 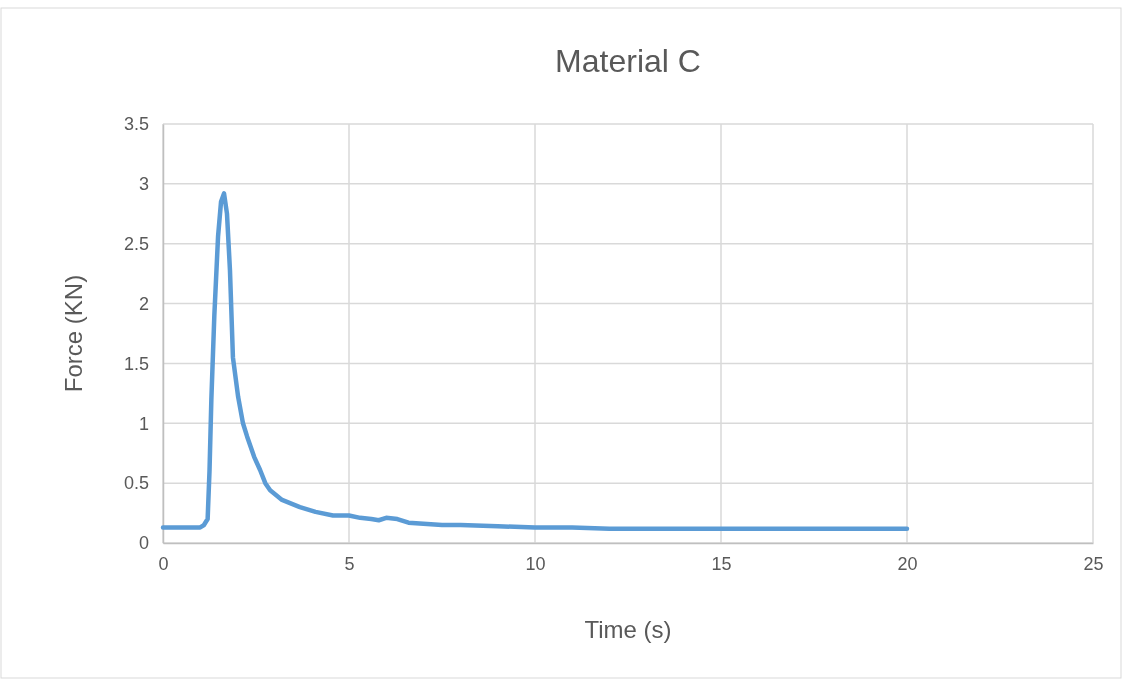 What do you see at coordinates (535, 563) in the screenshot?
I see `x-tick-label: 10` at bounding box center [535, 563].